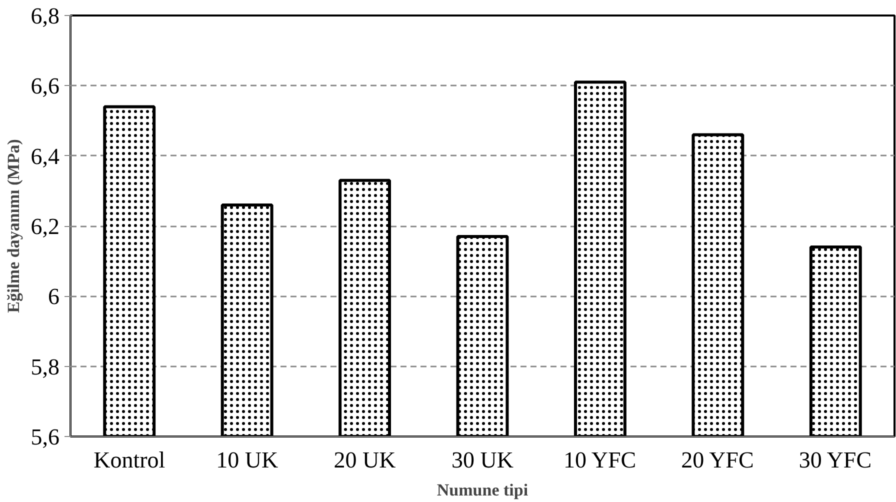 The image size is (896, 502). Describe the element at coordinates (365, 460) in the screenshot. I see `x-tick-label: 20 UK` at that location.